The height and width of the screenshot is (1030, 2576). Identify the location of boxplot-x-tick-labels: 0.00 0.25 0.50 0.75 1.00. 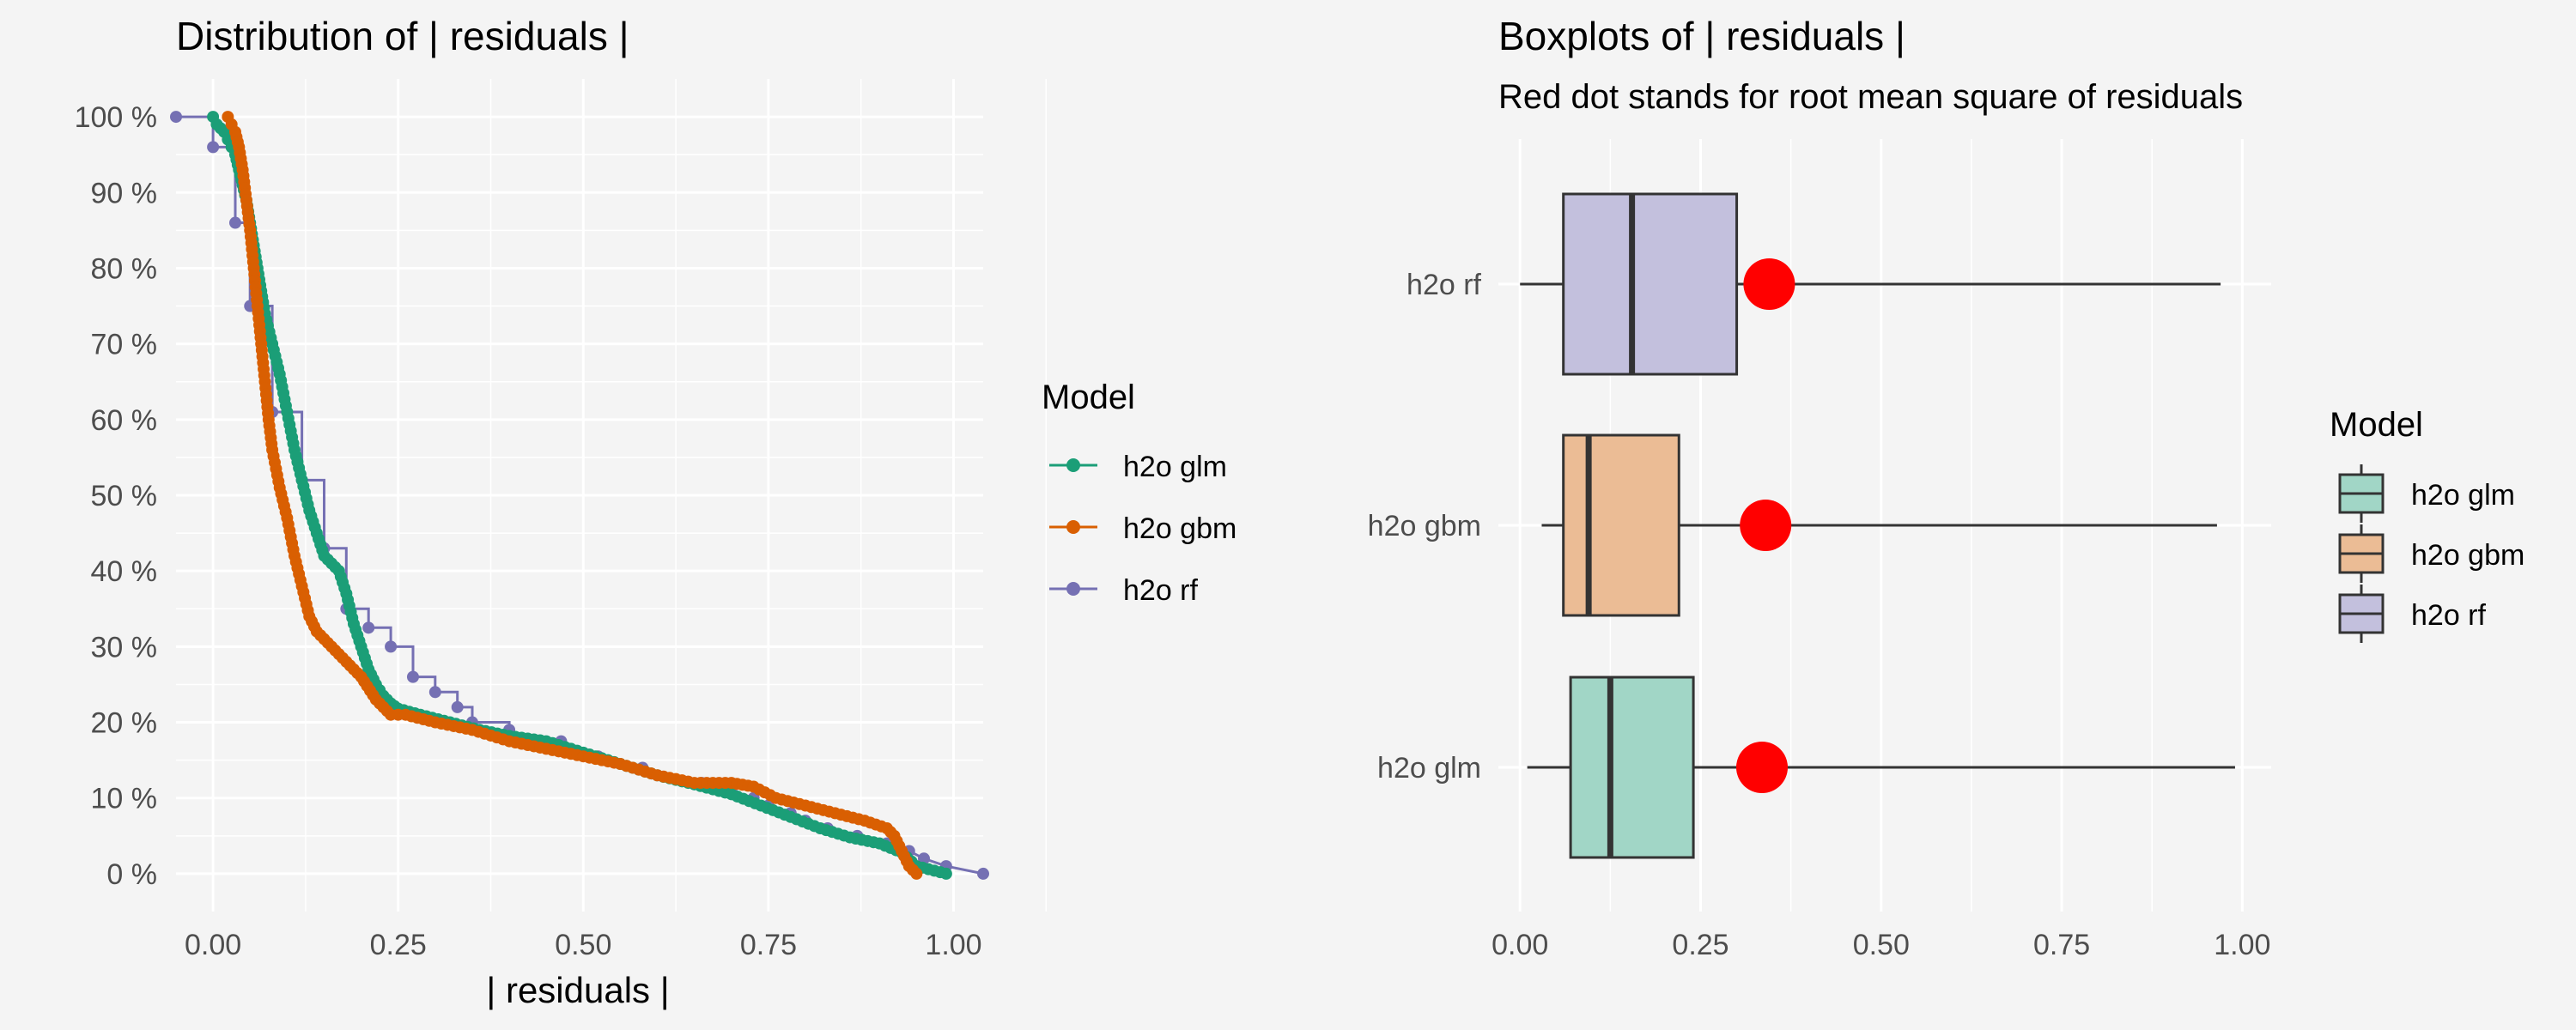
(1881, 945).